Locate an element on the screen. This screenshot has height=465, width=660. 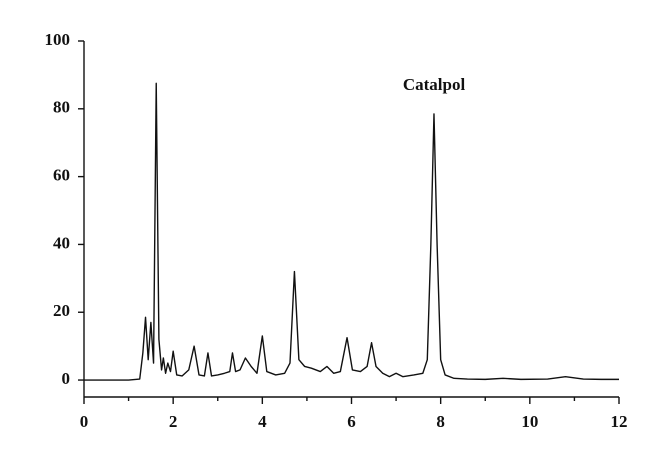
y-tick-label: 40 is located at coordinates (61, 242).